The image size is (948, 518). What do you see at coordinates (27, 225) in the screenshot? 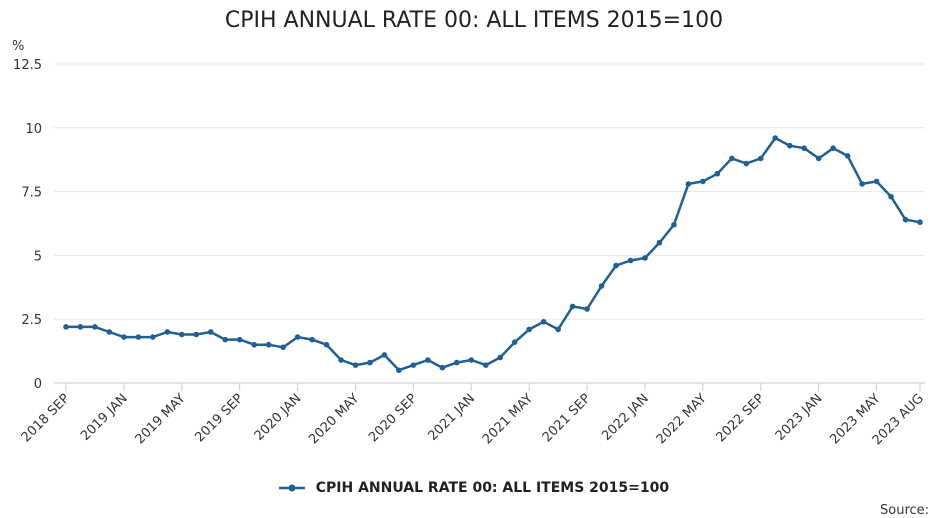
I see `y-axis-ticks: 0 2.5 5 7.5 10 12.5` at bounding box center [27, 225].